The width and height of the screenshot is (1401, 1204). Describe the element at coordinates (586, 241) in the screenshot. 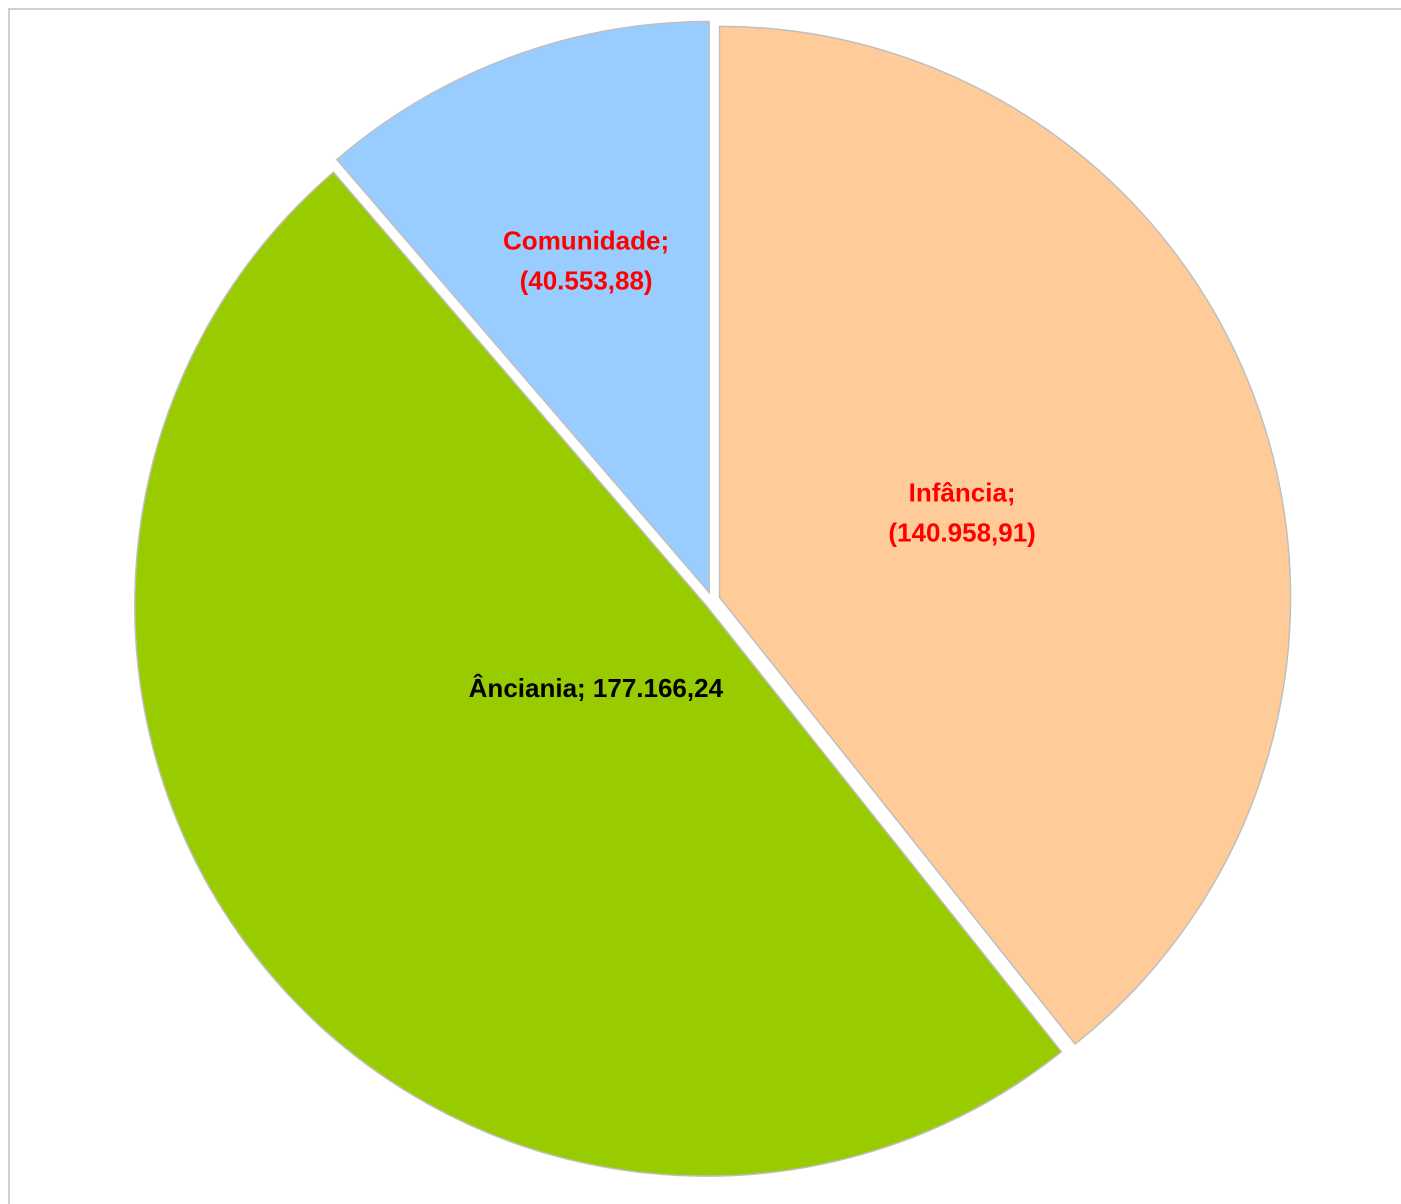

I see `data-label-line: Comunidade;` at that location.